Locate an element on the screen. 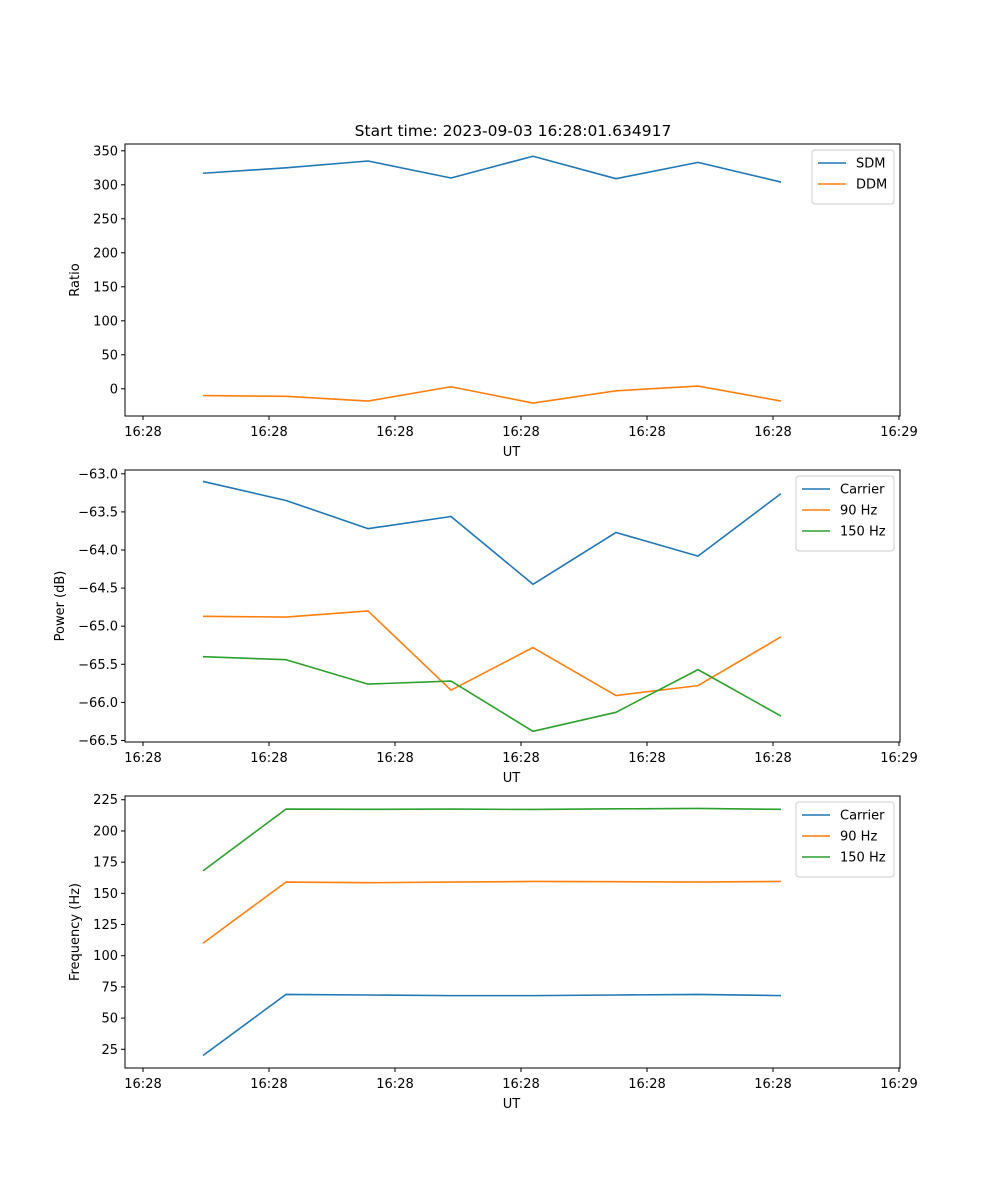 This screenshot has width=1000, height=1200. y-tick-label: −66.0 is located at coordinates (98, 703).